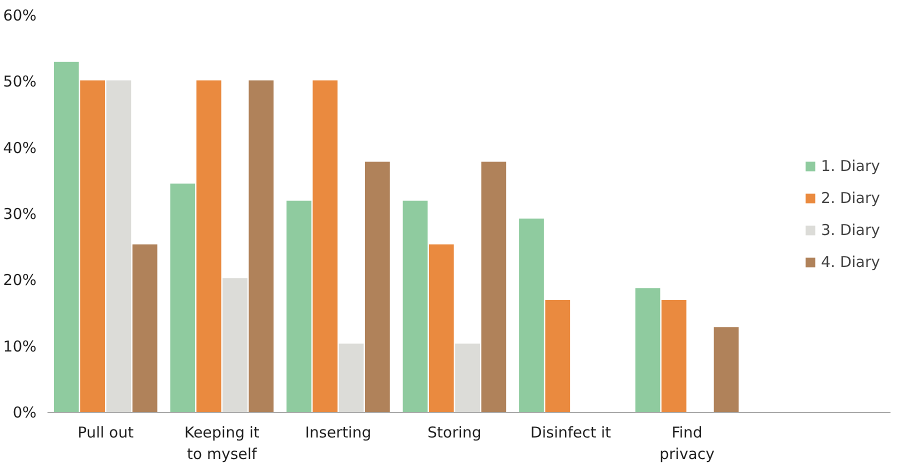  What do you see at coordinates (20, 346) in the screenshot?
I see `y-tick-label: 10%` at bounding box center [20, 346].